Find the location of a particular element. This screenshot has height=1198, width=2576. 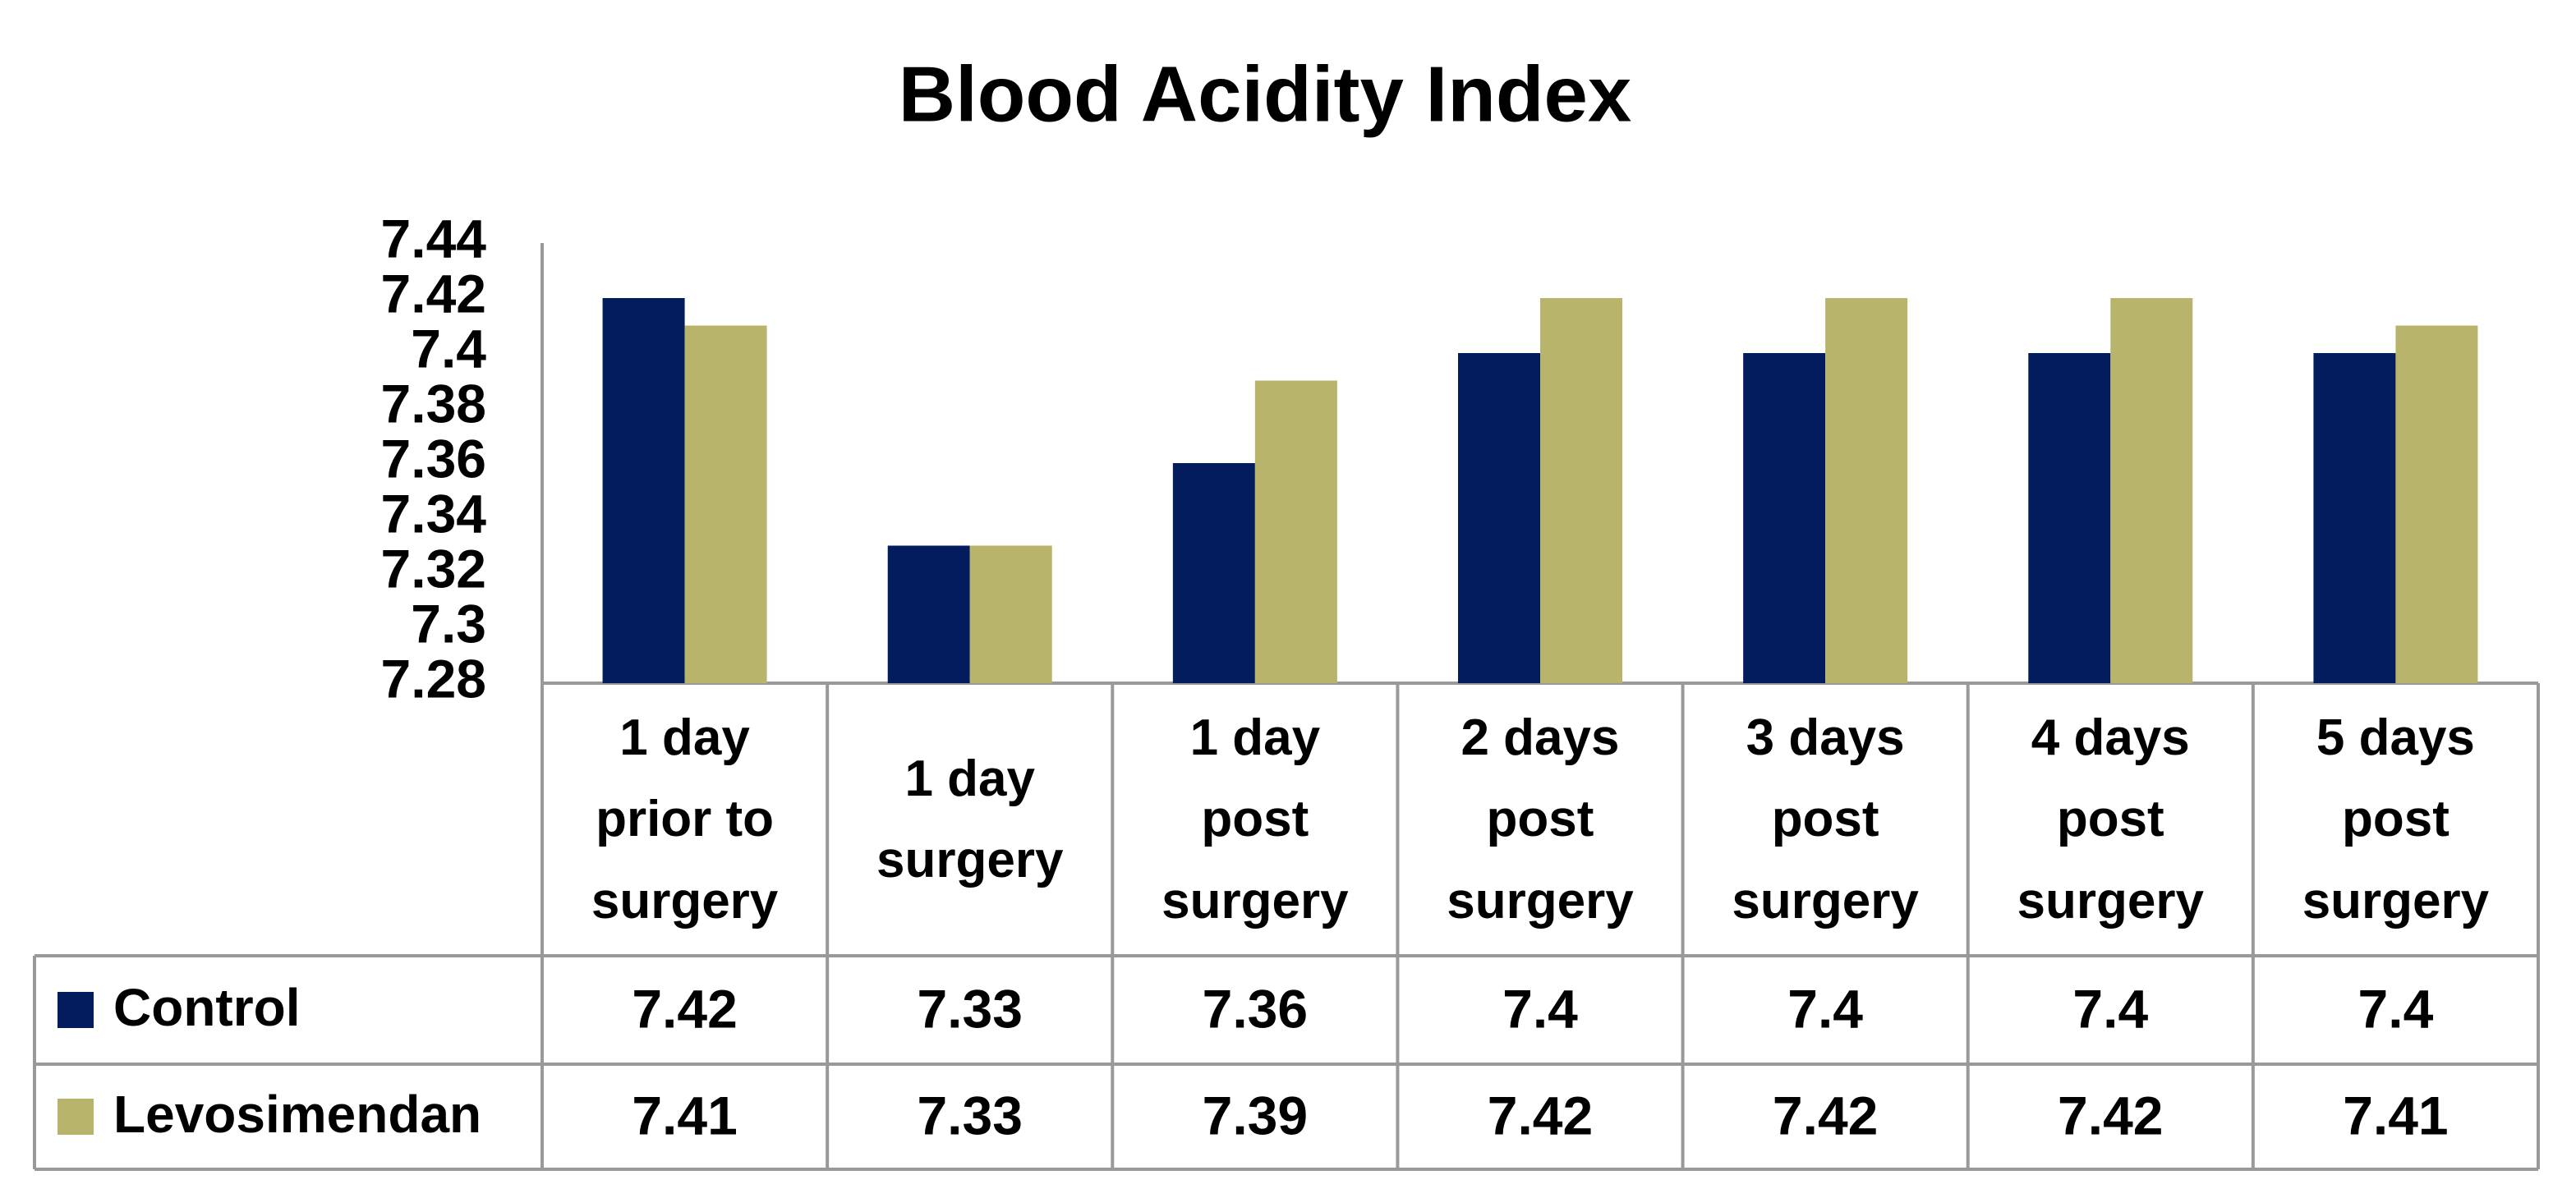

x-tick-label: 4 days post surgery is located at coordinates (2110, 819).